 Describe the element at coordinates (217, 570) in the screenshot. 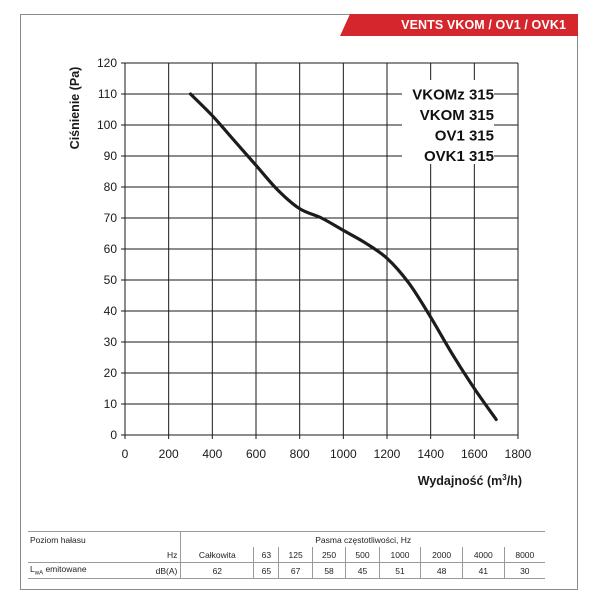

I see `val-total: 62` at that location.